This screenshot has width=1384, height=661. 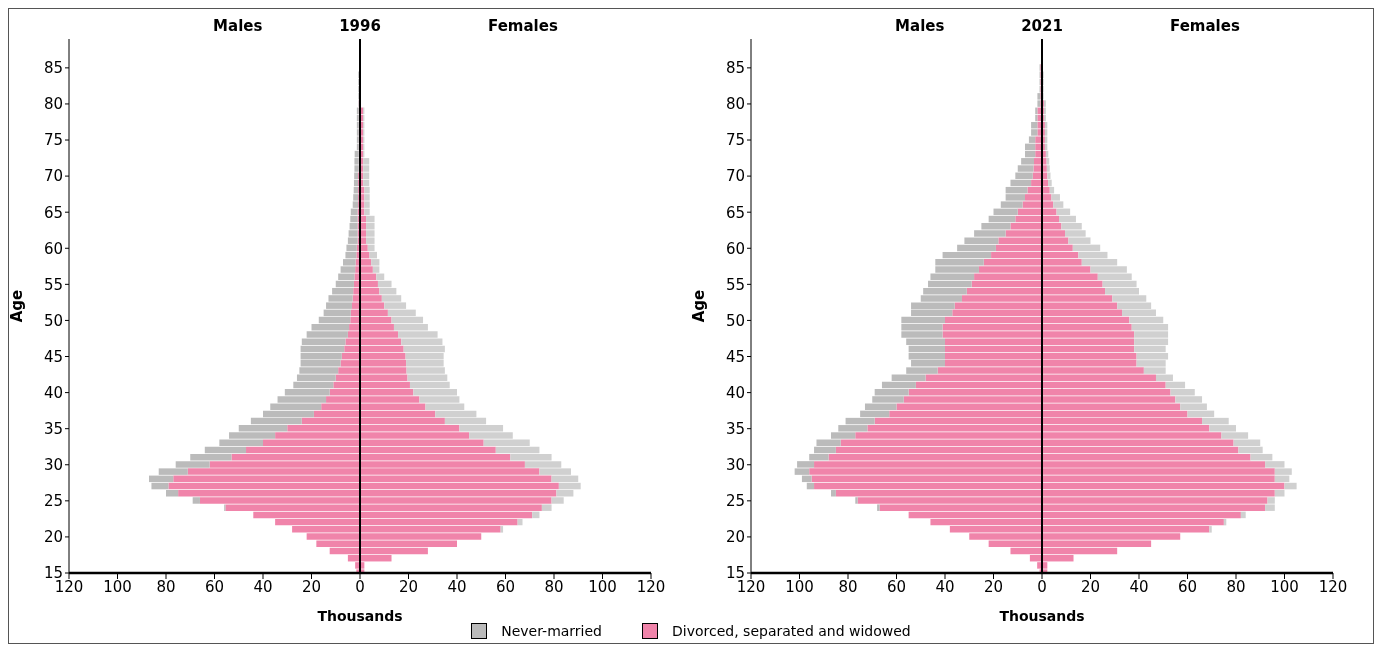 What do you see at coordinates (552, 631) in the screenshot?
I see `legend-label: Never-married` at bounding box center [552, 631].